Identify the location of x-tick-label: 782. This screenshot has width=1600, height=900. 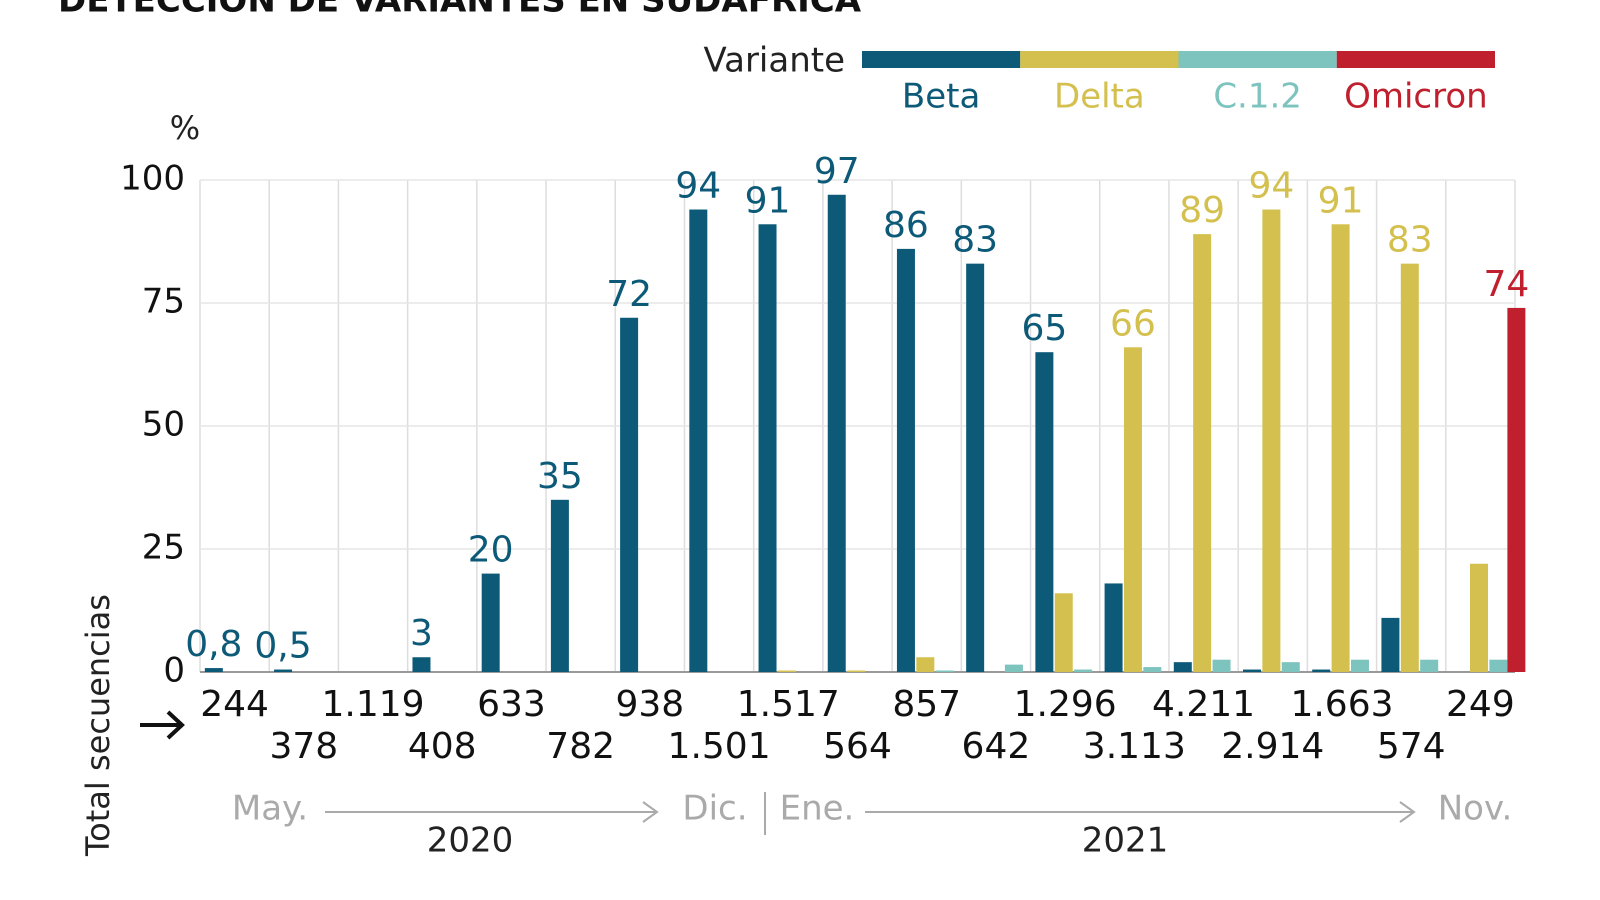
(580, 746).